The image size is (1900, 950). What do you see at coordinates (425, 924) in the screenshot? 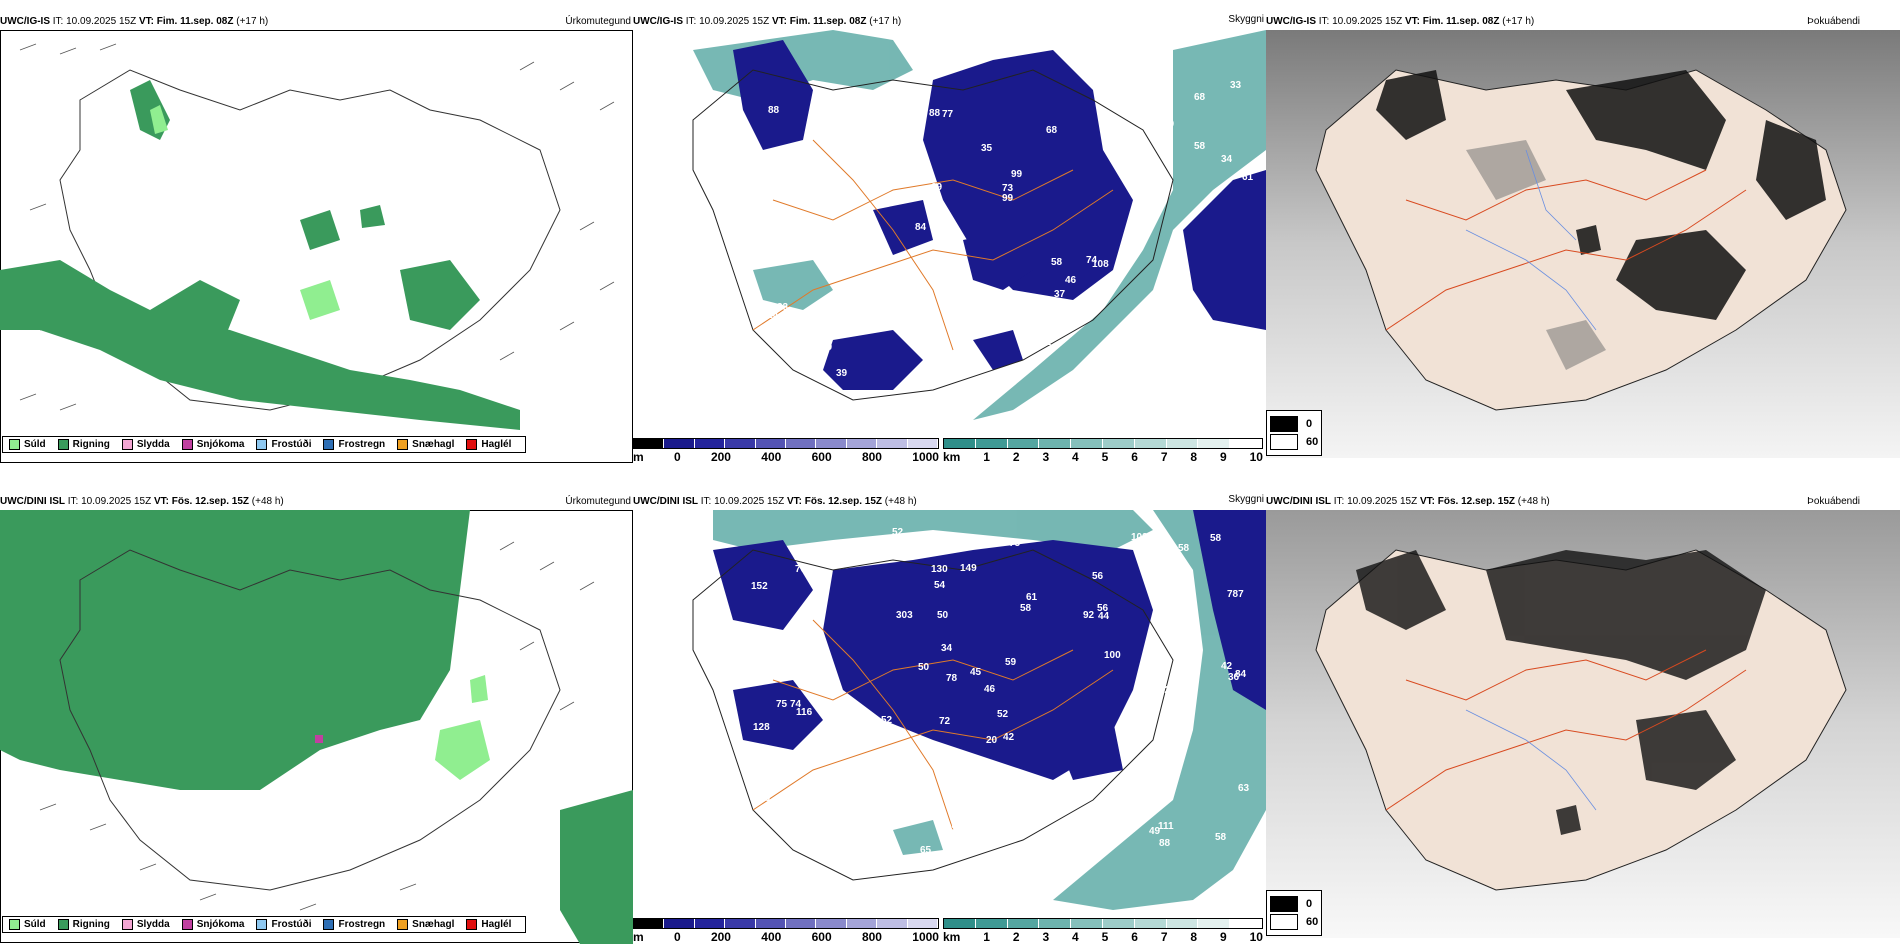
I see `legend-item: Snæhagl` at bounding box center [425, 924].